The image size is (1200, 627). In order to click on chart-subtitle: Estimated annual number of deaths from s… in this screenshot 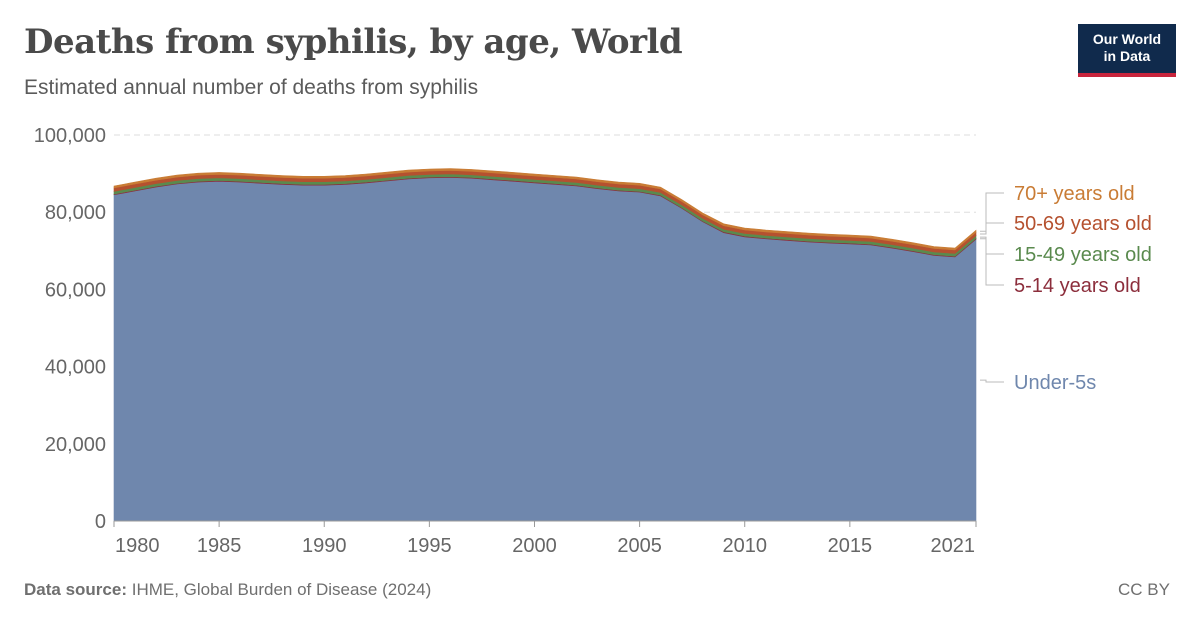, I will do `click(251, 87)`.